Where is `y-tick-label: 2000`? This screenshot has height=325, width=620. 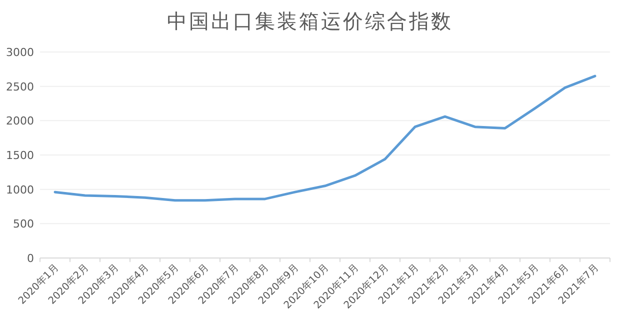 y-tick-label: 2000 is located at coordinates (20, 121).